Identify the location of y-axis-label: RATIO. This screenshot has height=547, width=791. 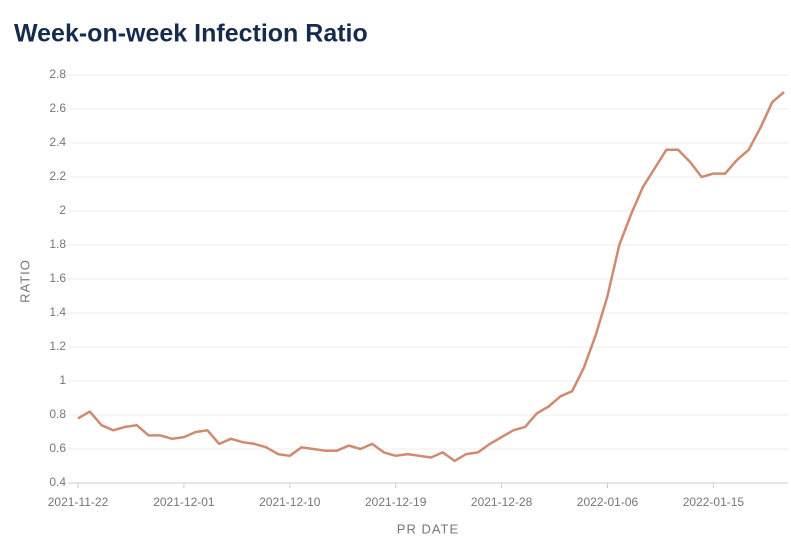
(24, 281).